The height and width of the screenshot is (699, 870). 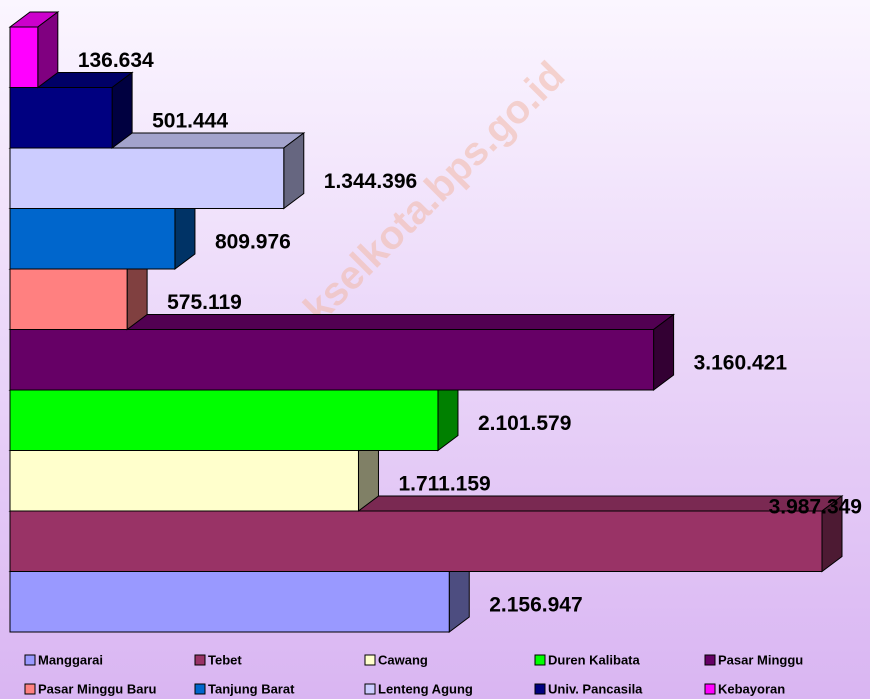 I want to click on legend-label: Duren Kalibata, so click(x=594, y=659).